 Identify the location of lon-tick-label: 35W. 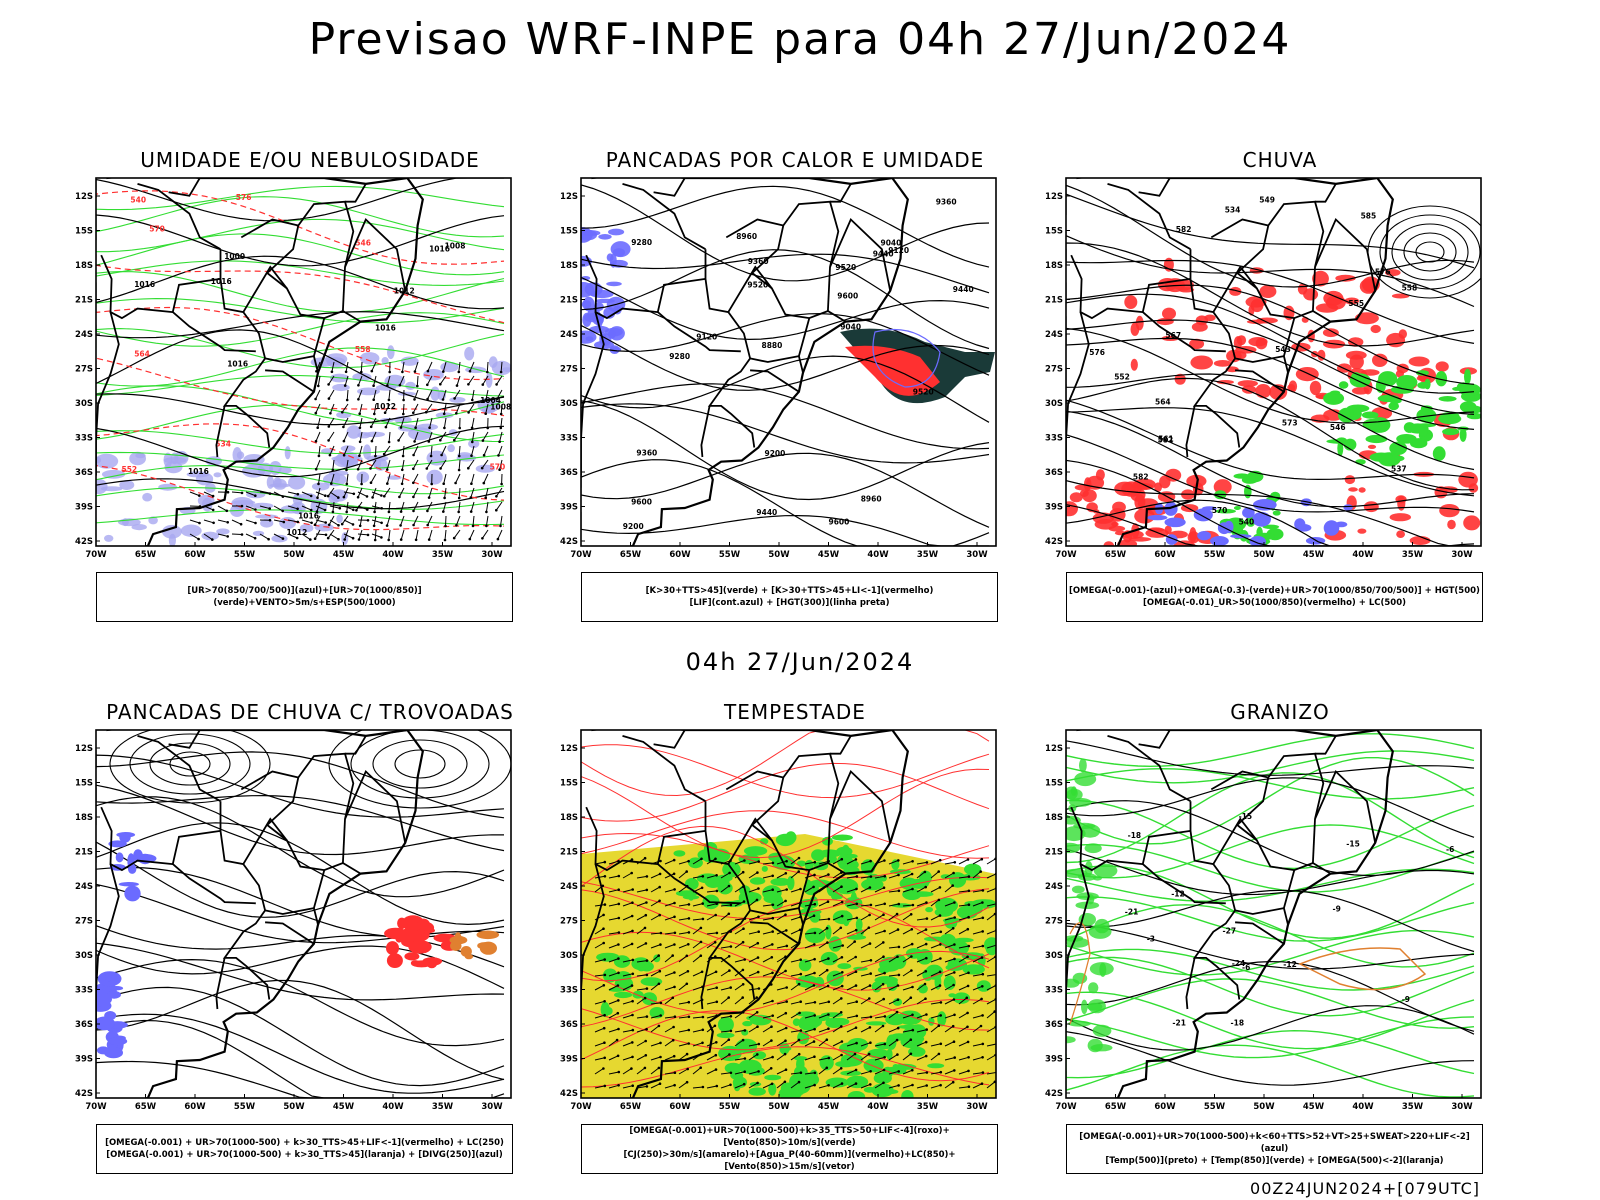
(443, 555).